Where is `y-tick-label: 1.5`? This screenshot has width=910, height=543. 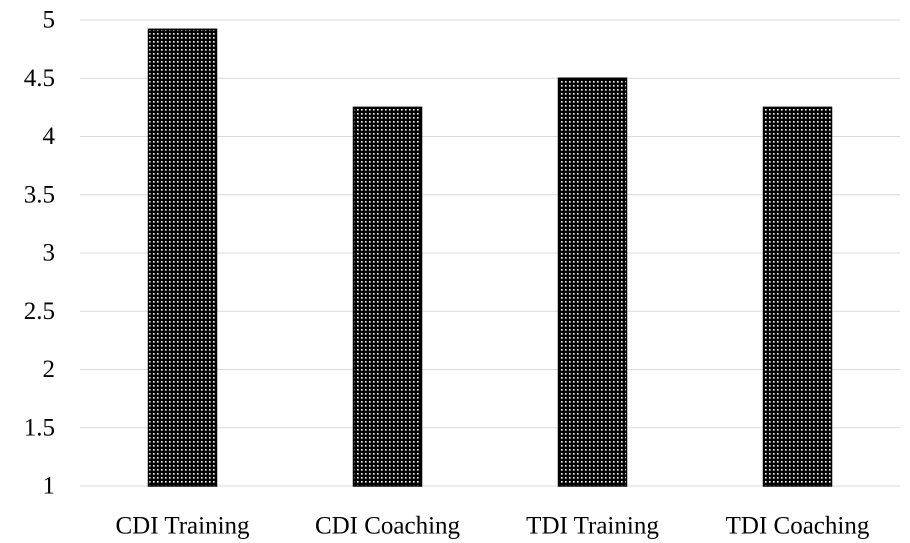 y-tick-label: 1.5 is located at coordinates (39, 427).